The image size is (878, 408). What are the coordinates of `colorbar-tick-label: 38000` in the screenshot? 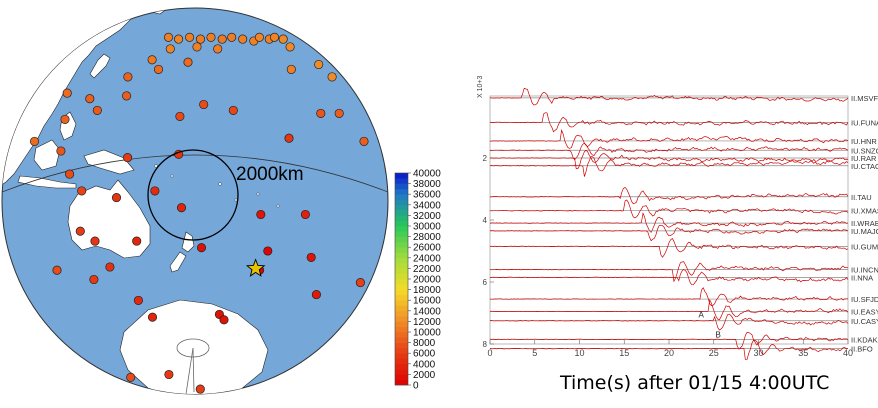 It's located at (427, 184).